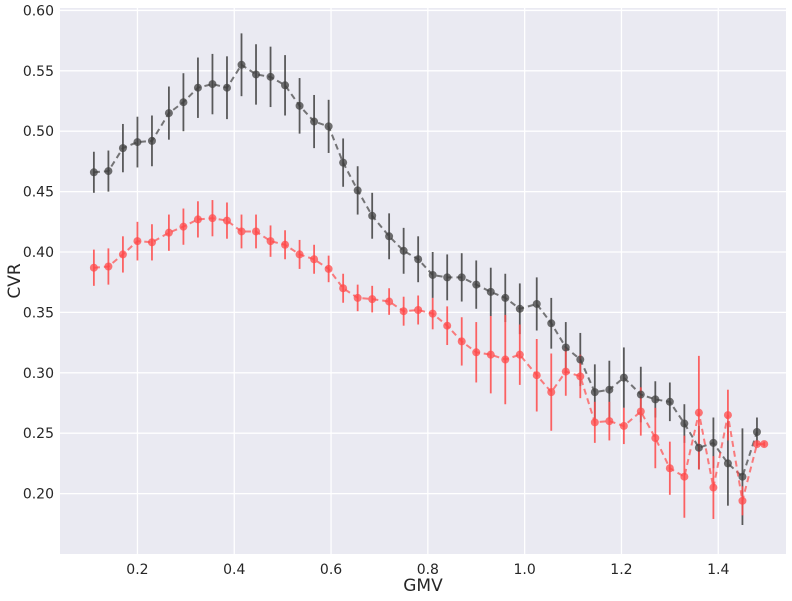  What do you see at coordinates (15, 280) in the screenshot?
I see `y-axis-label: CVR` at bounding box center [15, 280].